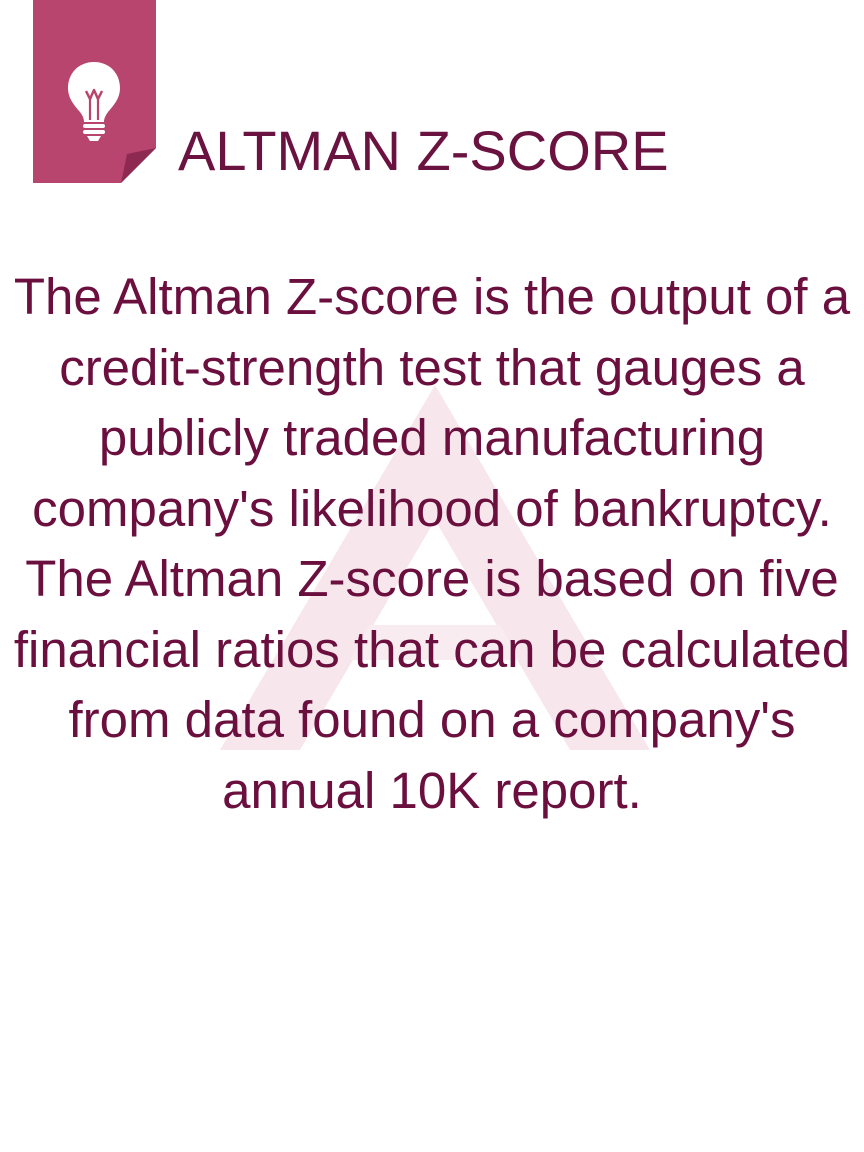 This screenshot has height=1152, width=864. I want to click on lightbulb-icon, so click(94, 91).